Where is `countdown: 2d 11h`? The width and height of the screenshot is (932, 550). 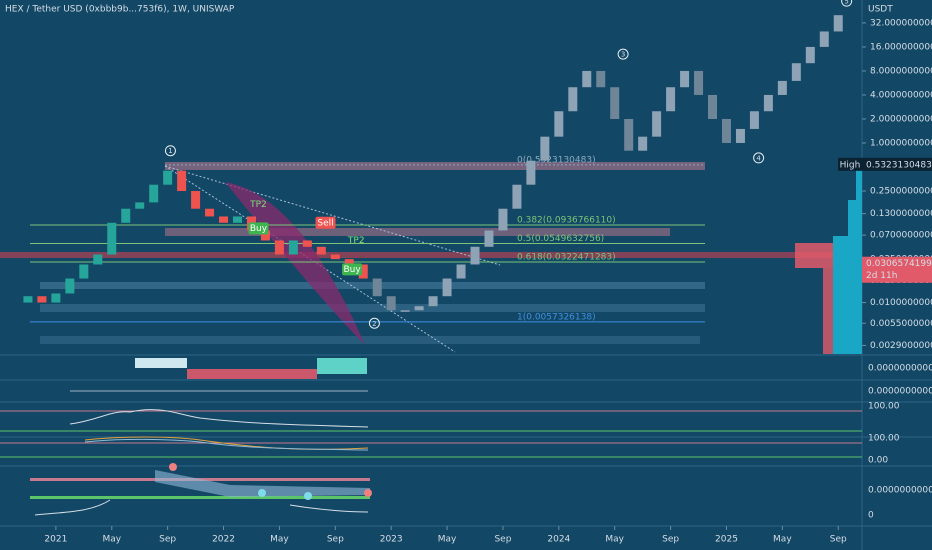 countdown: 2d 11h is located at coordinates (881, 276).